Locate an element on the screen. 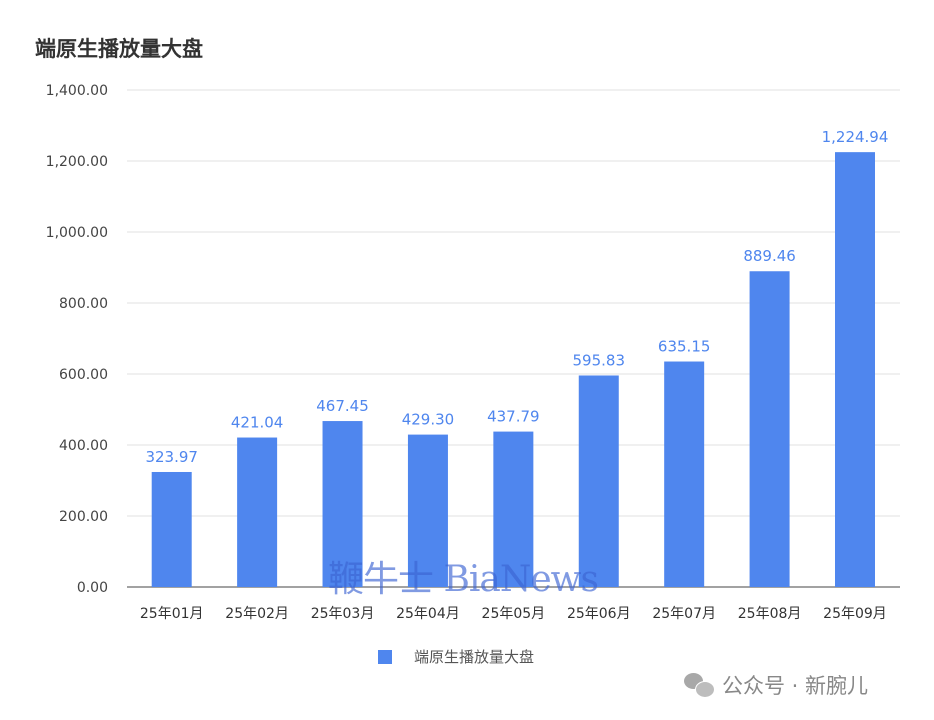 This screenshot has height=720, width=934. x-tick-label: 25年03月 is located at coordinates (343, 614).